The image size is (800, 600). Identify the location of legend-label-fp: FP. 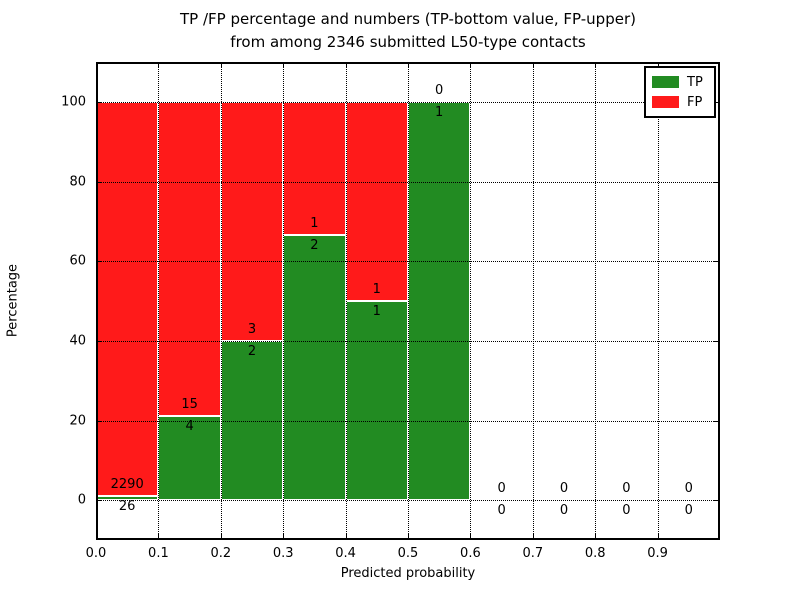
(695, 102).